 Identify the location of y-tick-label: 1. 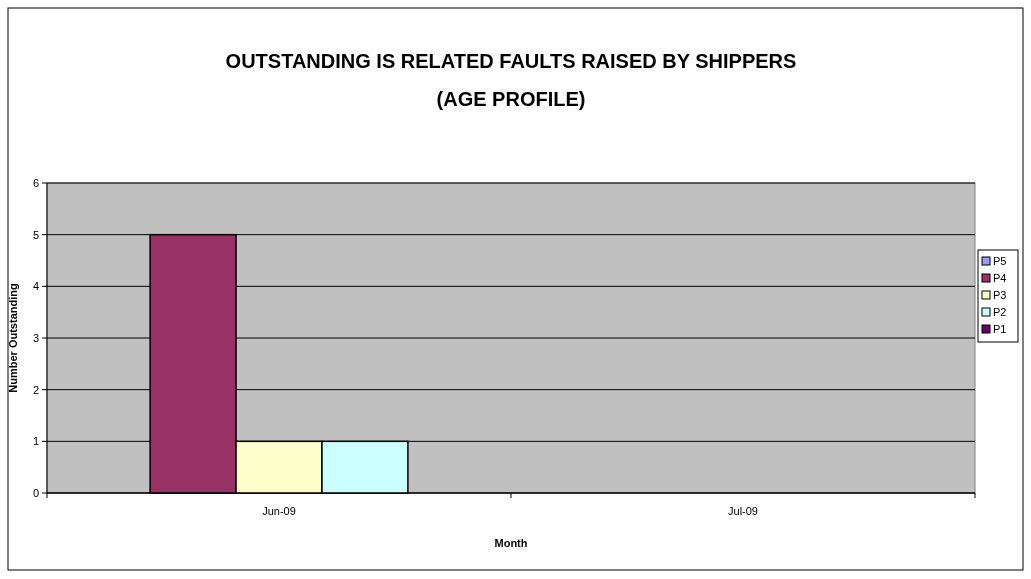
(35, 441).